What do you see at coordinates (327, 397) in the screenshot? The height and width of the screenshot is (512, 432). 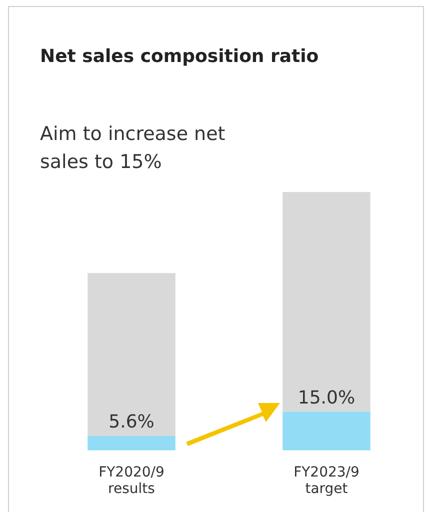 I see `data-label: 15.0%` at bounding box center [327, 397].